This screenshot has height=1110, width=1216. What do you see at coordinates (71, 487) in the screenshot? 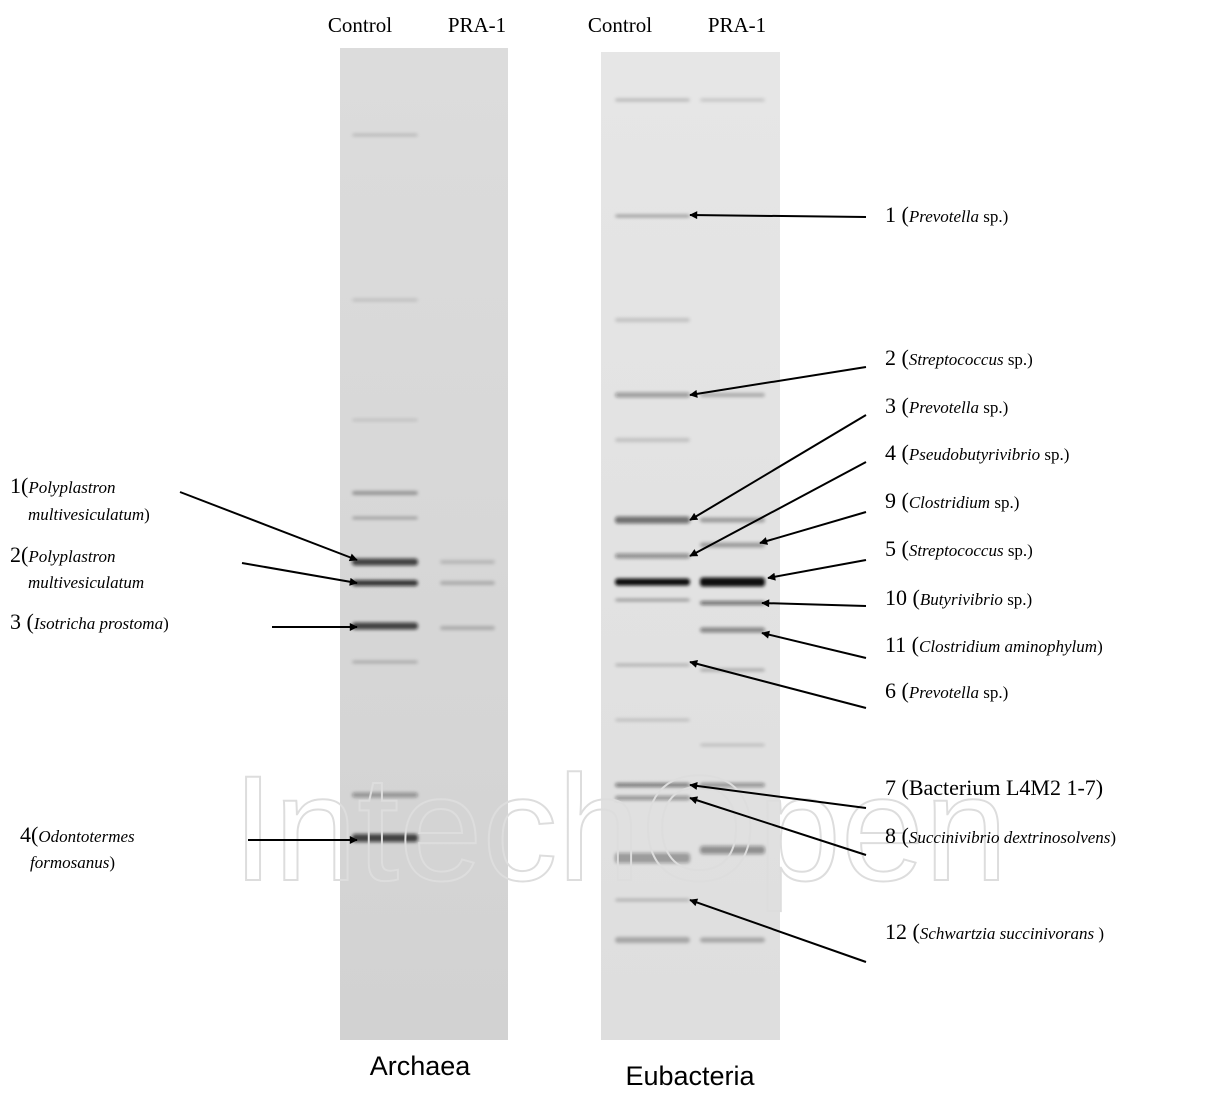
I see `label-part: Polyplastron` at bounding box center [71, 487].